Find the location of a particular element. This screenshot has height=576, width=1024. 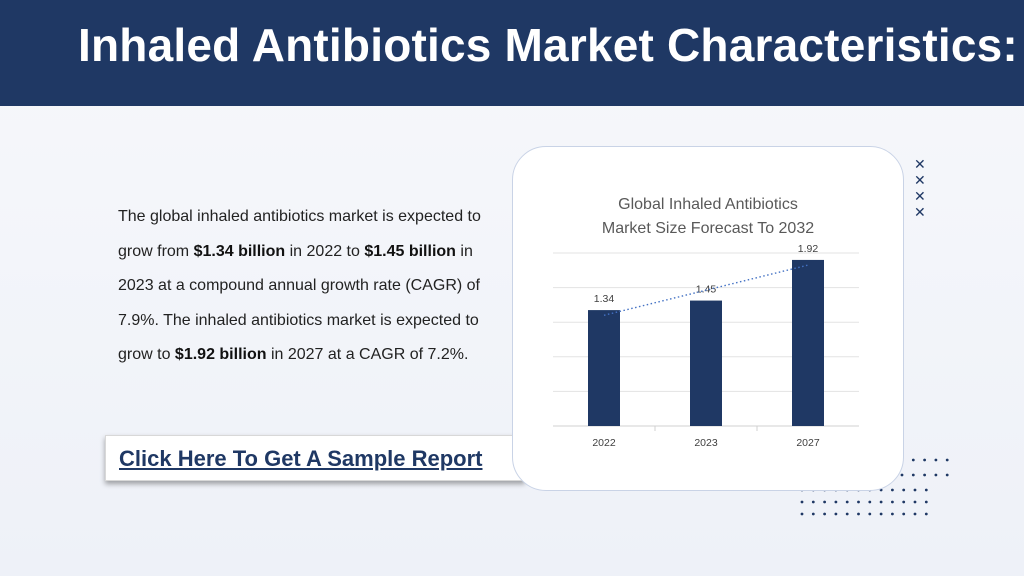

description-text-4: in 2027 at a CAGR of 7.2%. is located at coordinates (367, 355).